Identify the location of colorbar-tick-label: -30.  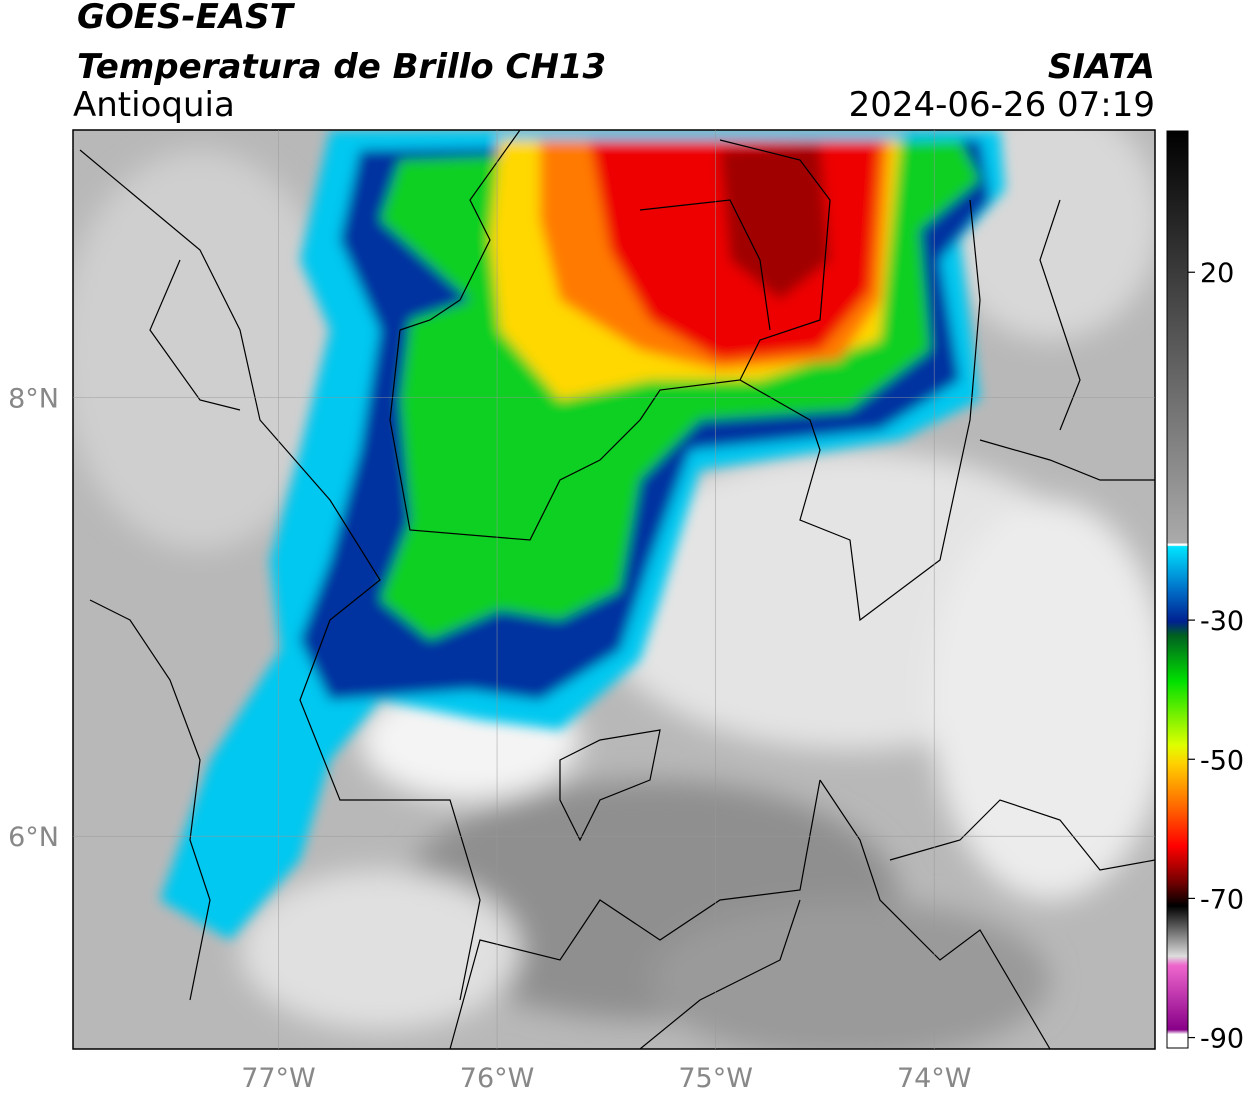
(1222, 621).